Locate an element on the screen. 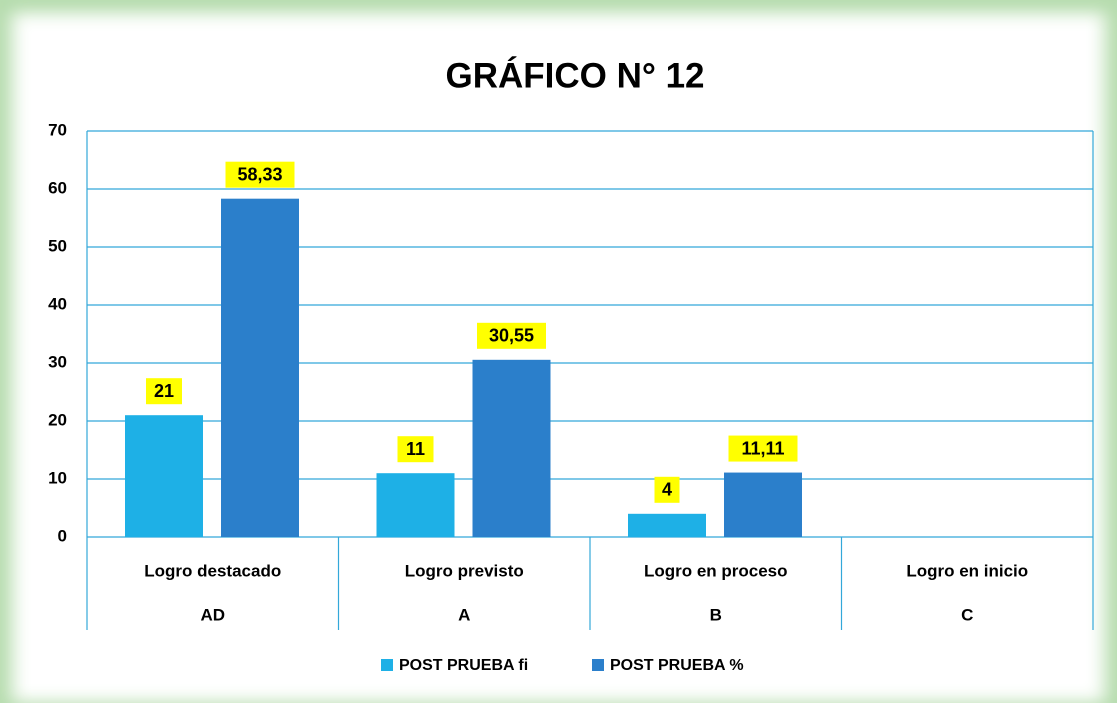 This screenshot has height=703, width=1117. x-subcategory-label: C is located at coordinates (967, 614).